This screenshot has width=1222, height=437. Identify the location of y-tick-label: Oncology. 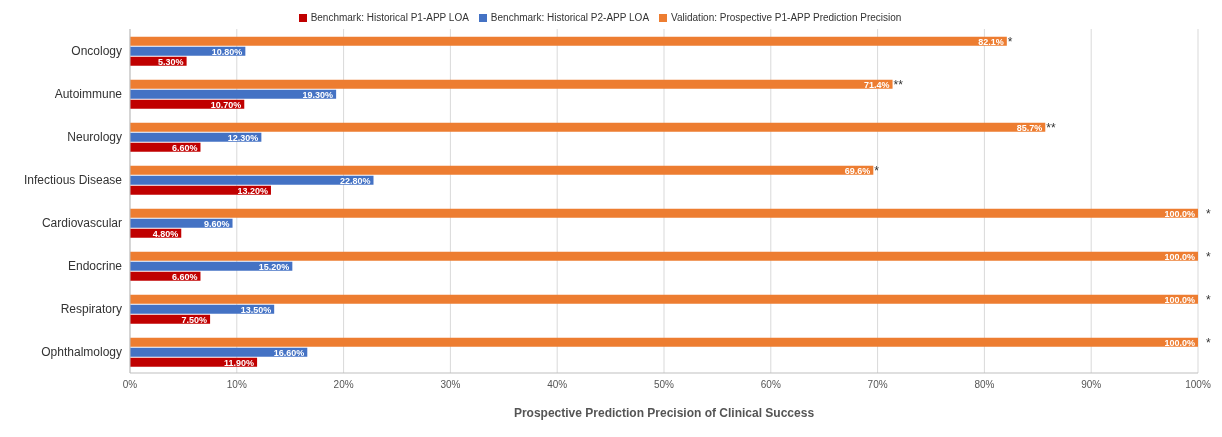
(96, 50).